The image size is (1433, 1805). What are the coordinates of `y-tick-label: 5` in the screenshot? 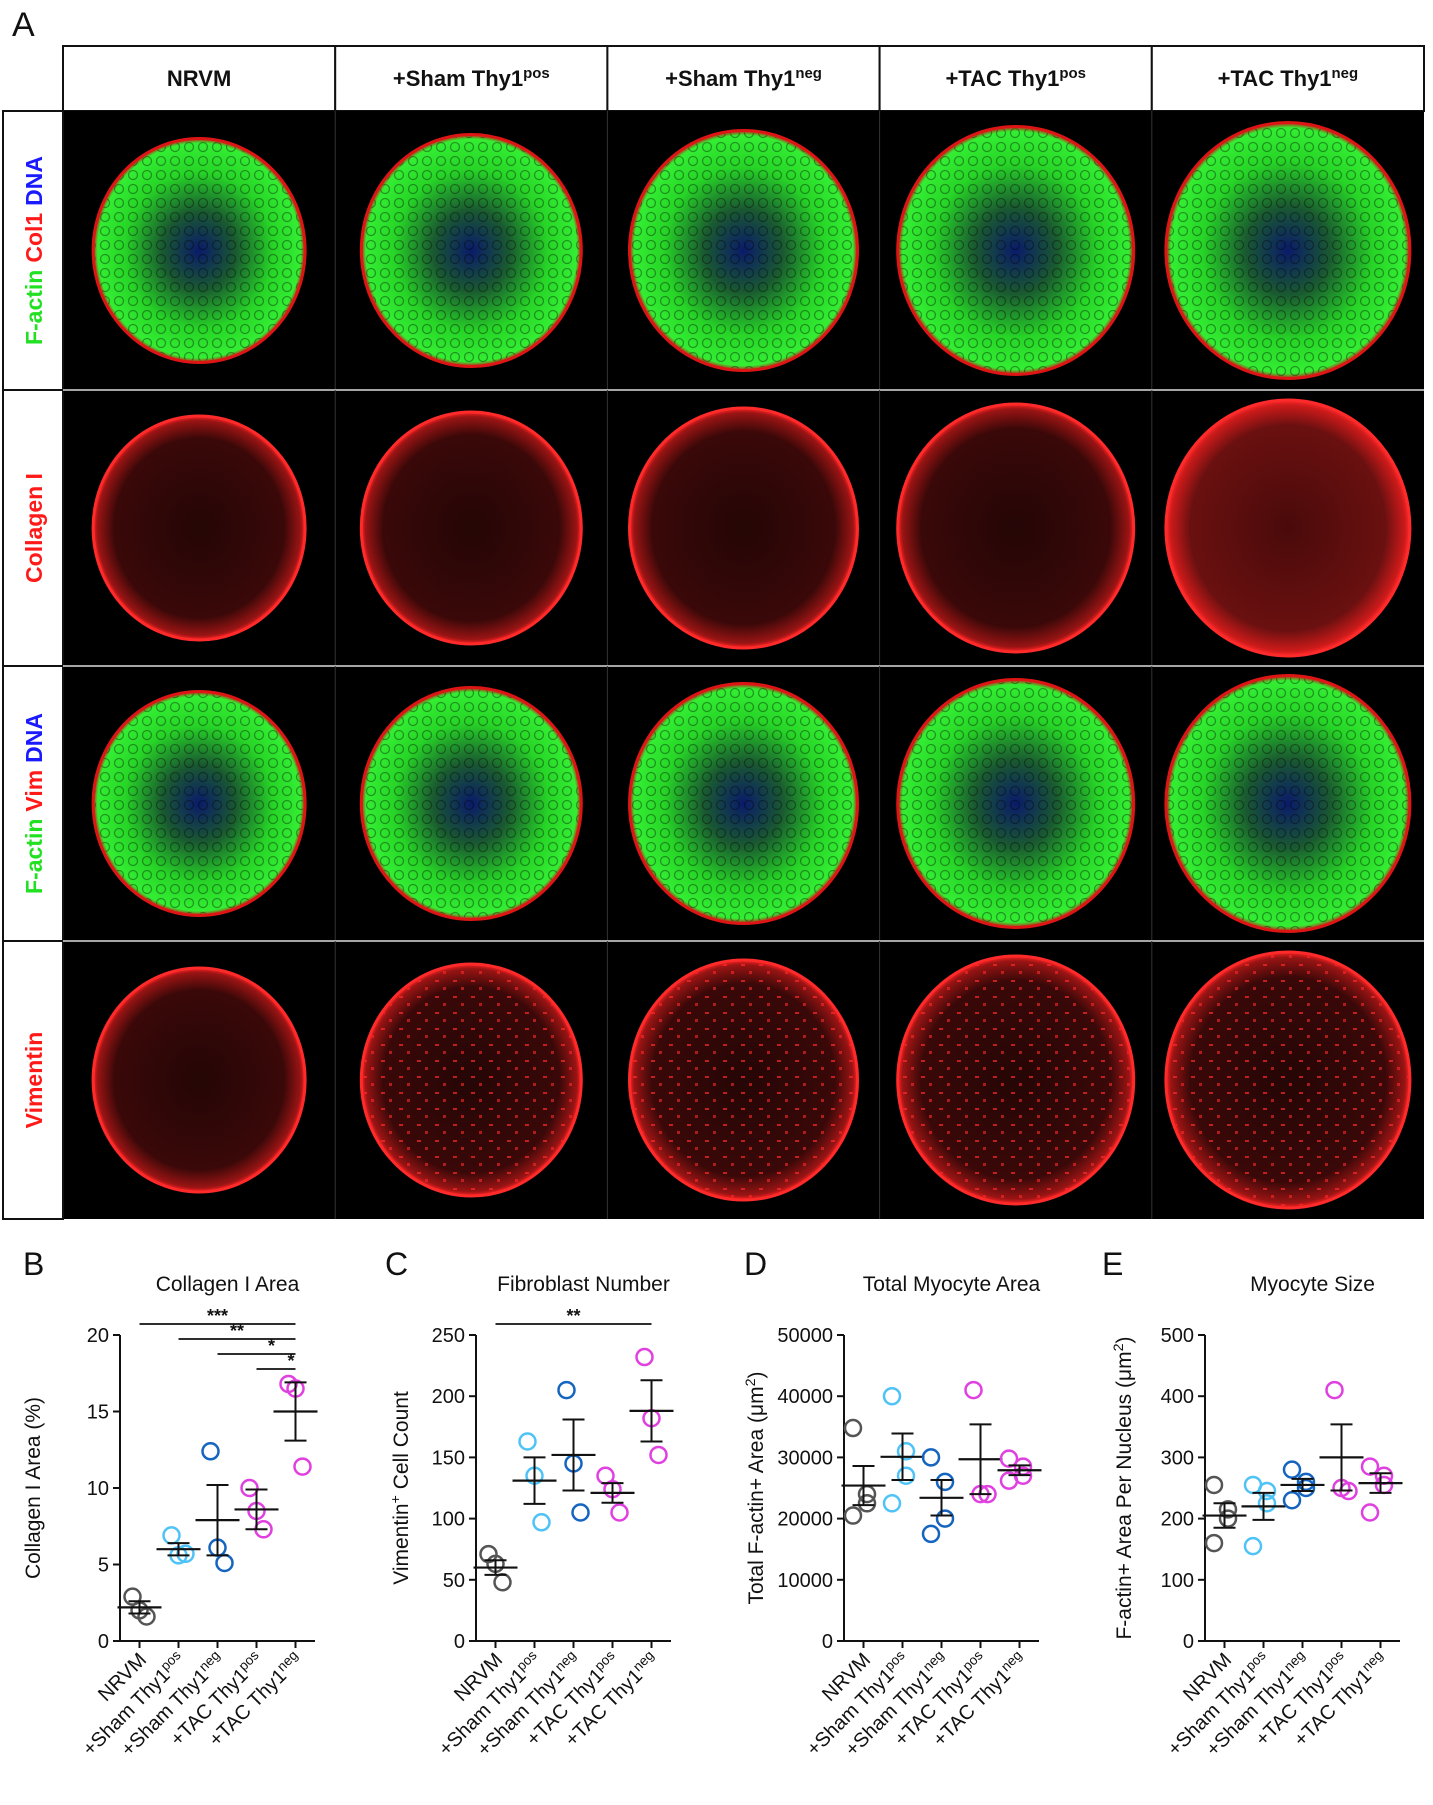 It's located at (103, 1566).